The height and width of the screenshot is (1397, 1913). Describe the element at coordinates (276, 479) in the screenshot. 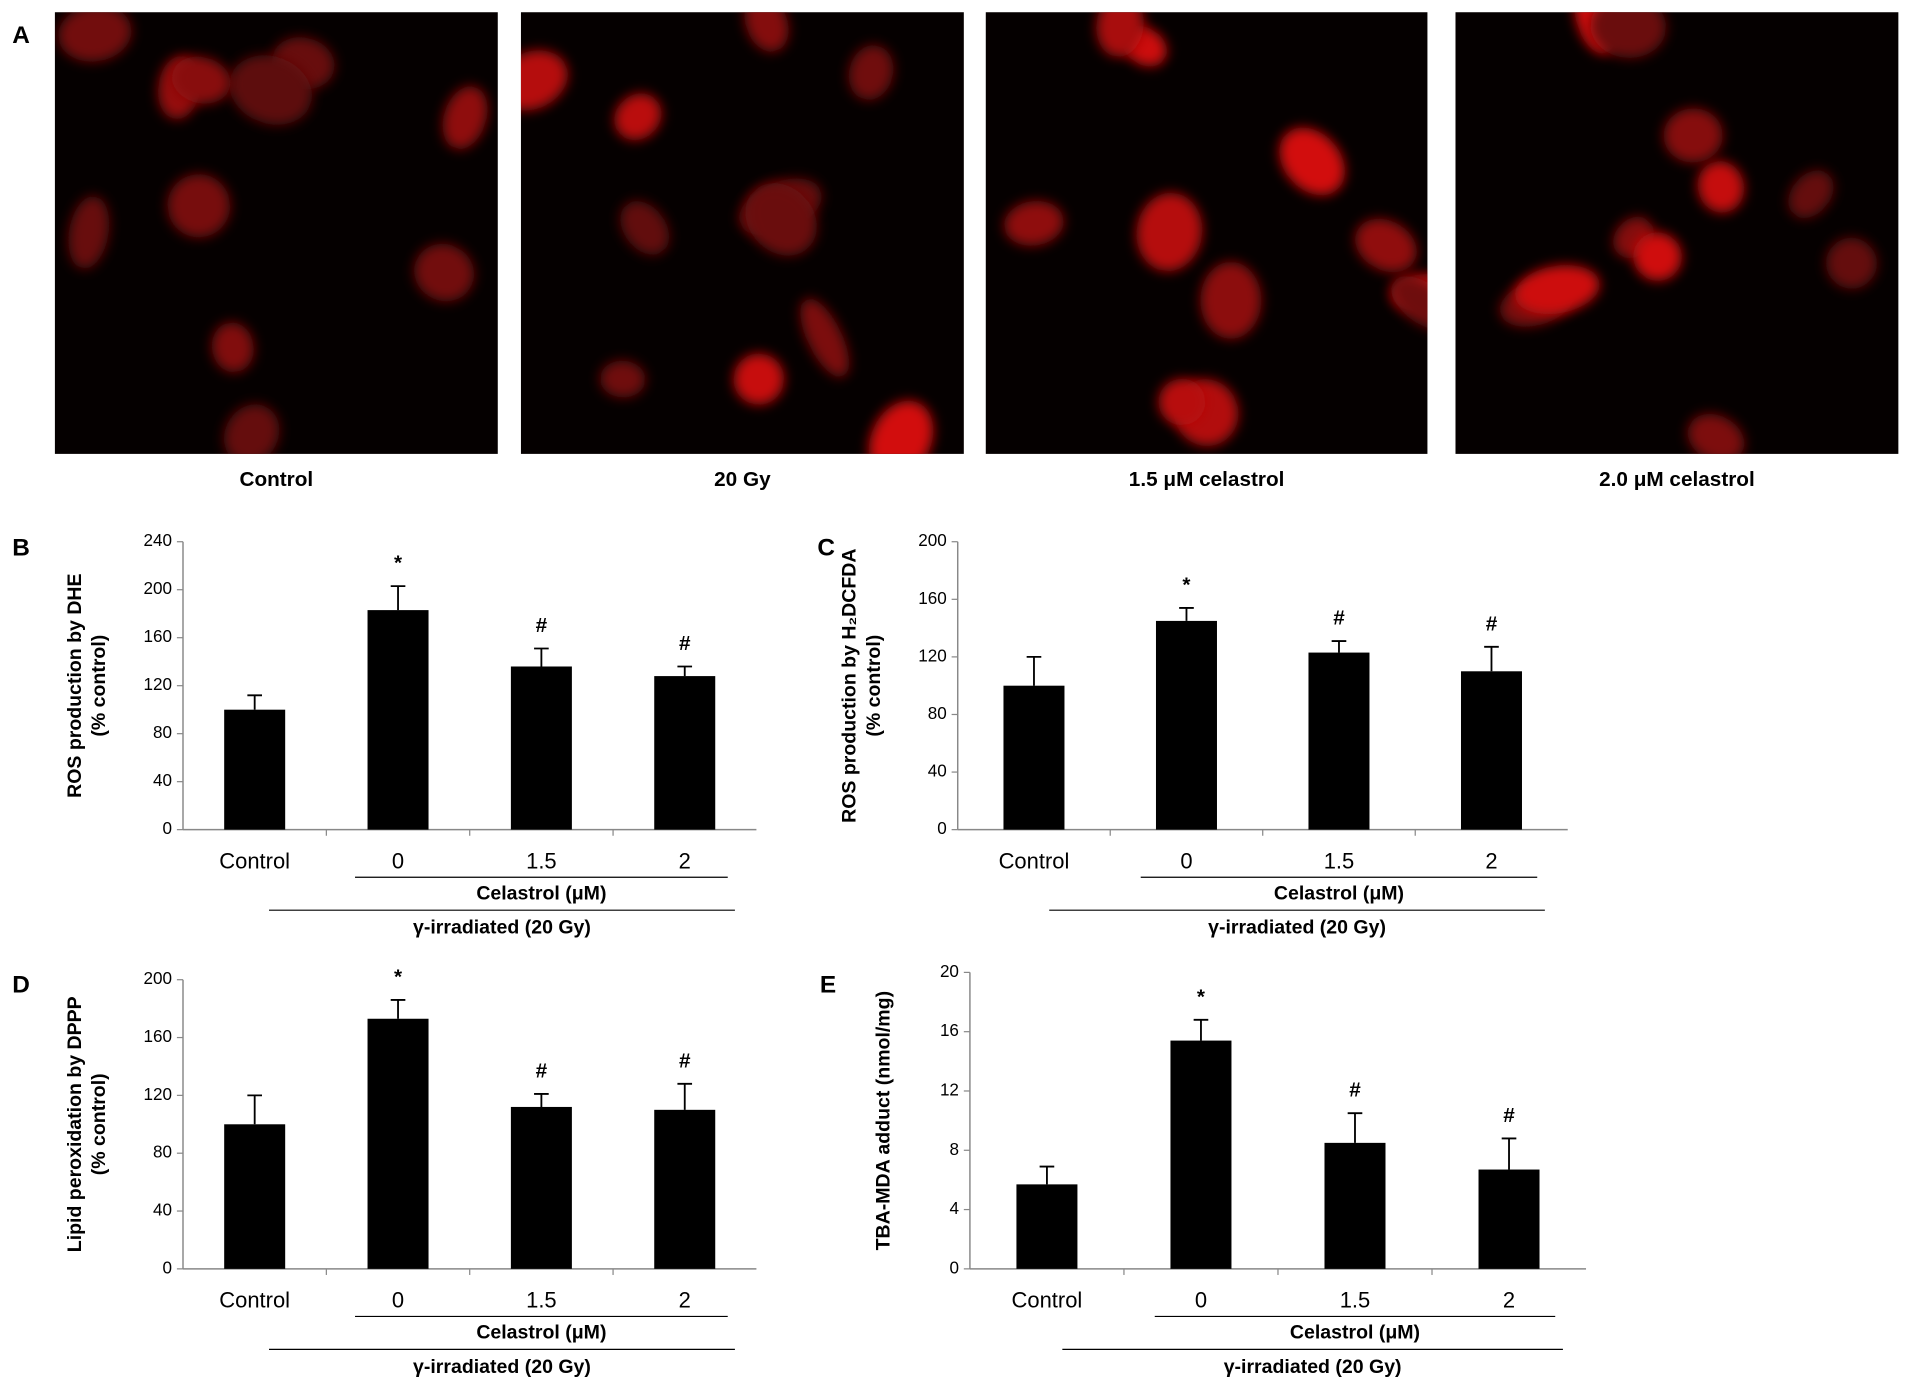

I see `image-label: Control` at that location.